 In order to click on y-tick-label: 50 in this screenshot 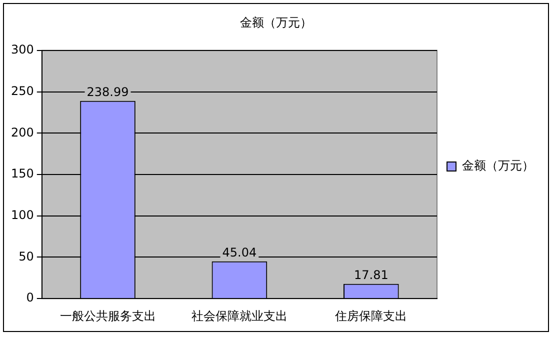, I will do `click(26, 256)`.